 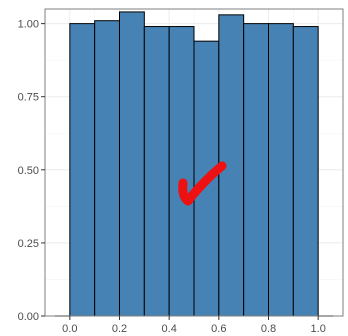 I want to click on x-tick-label: 0.2, so click(x=119, y=329).